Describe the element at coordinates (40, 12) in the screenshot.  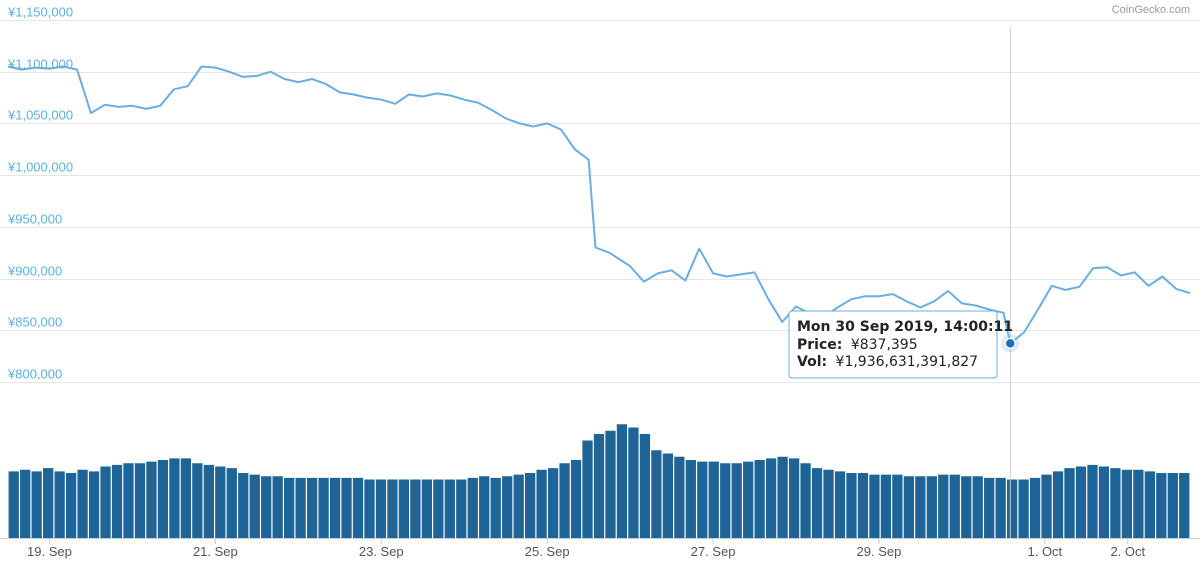
I see `y-tick-label: ¥1,150,000` at that location.